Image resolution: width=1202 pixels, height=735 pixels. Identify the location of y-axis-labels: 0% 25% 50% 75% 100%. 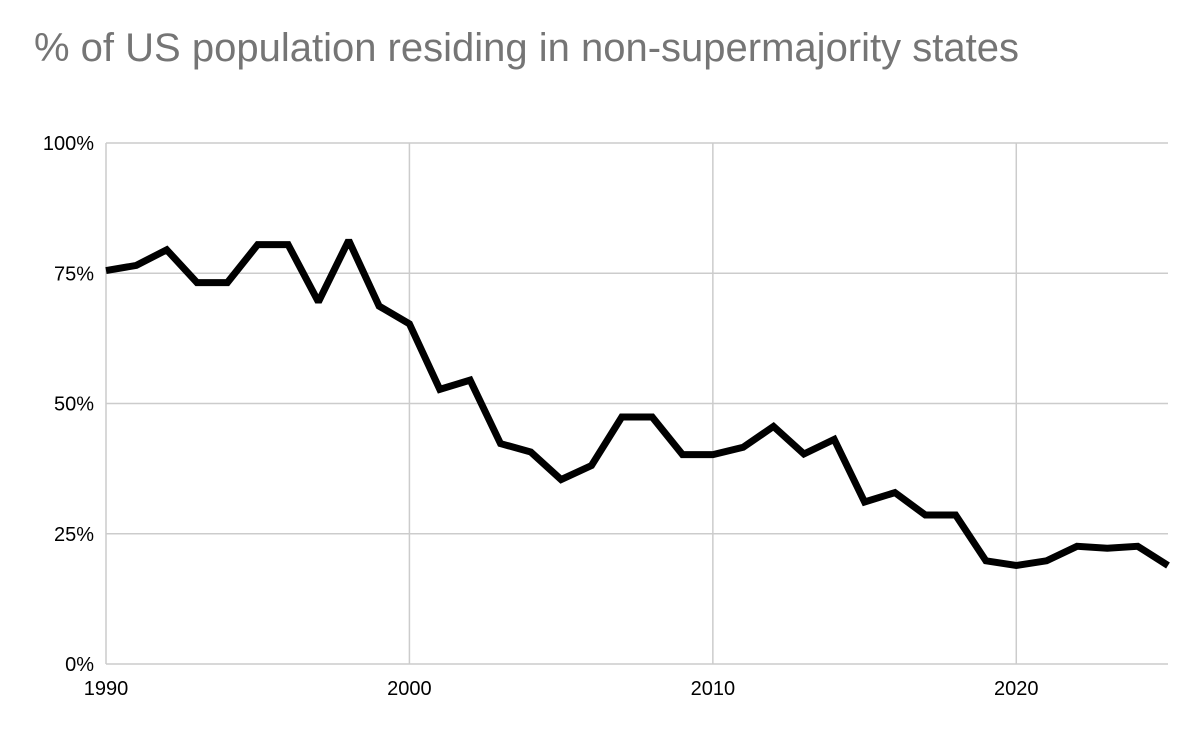
(68, 404).